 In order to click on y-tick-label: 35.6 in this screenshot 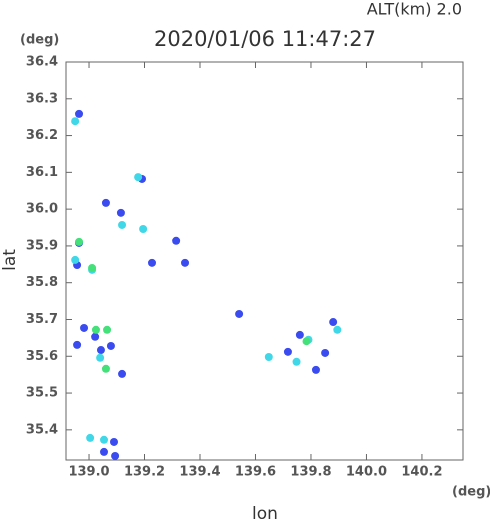, I will do `click(42, 356)`.